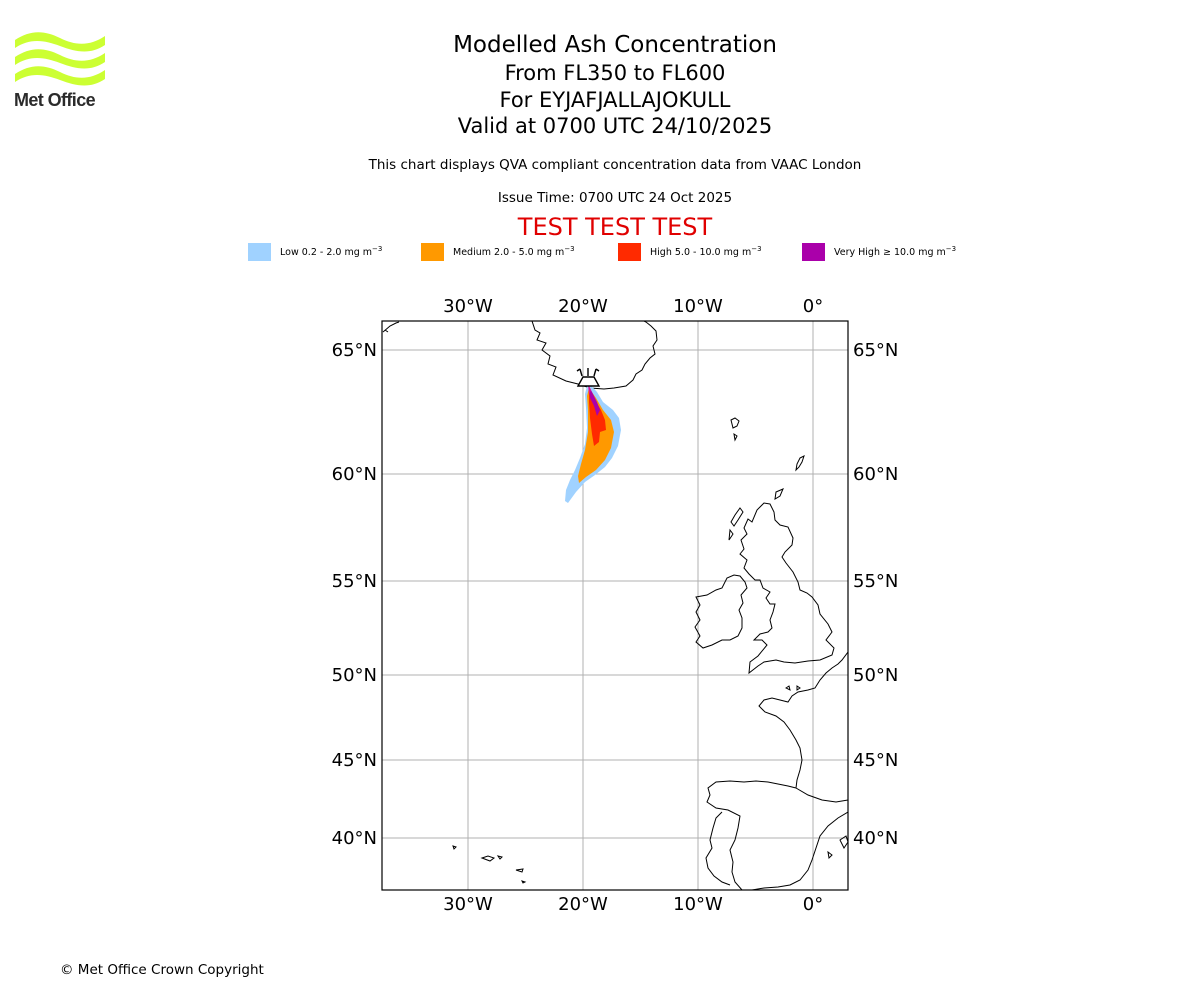 This screenshot has height=1000, width=1200. What do you see at coordinates (735, 429) in the screenshot?
I see `faroe-coast` at bounding box center [735, 429].